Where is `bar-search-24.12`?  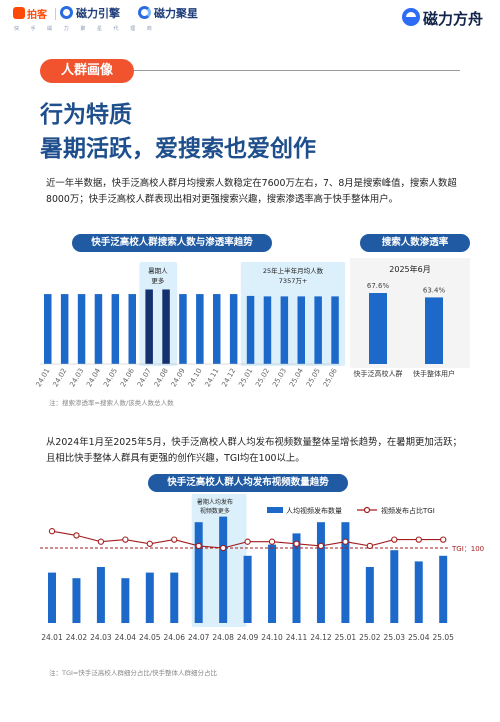
bar-search-24.12 is located at coordinates (233, 329).